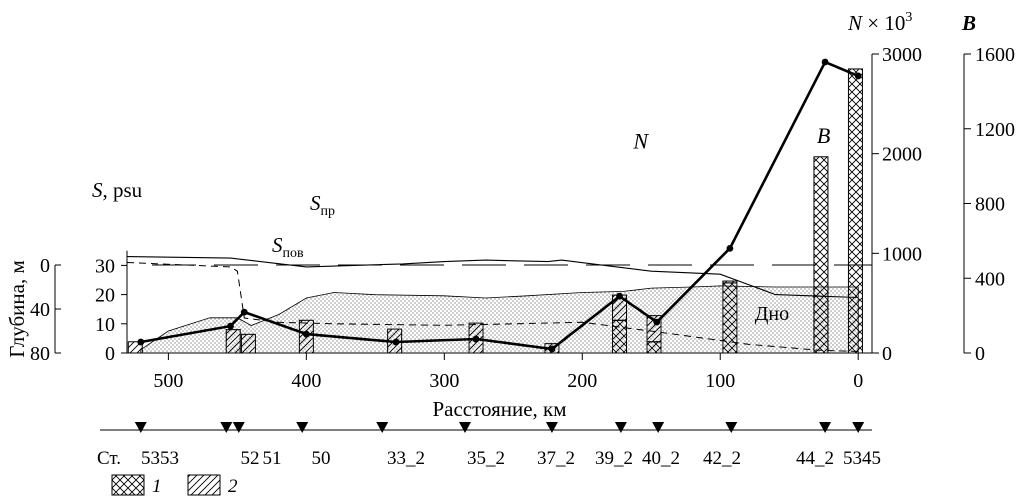 This screenshot has height=499, width=1020. I want to click on b-tick-label-4: 1600, so click(995, 55).